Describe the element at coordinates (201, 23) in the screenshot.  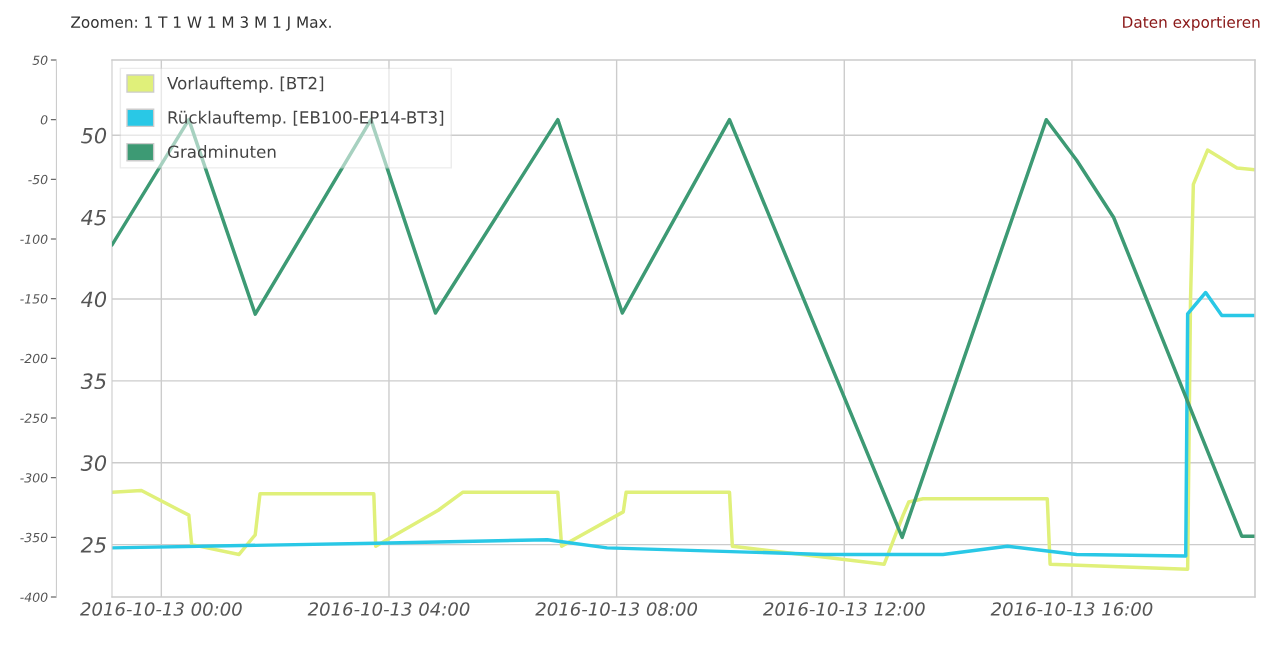
I see `text: Zoomen: 1 T 1 W 1 M 3 M 1 J Max.` at that location.